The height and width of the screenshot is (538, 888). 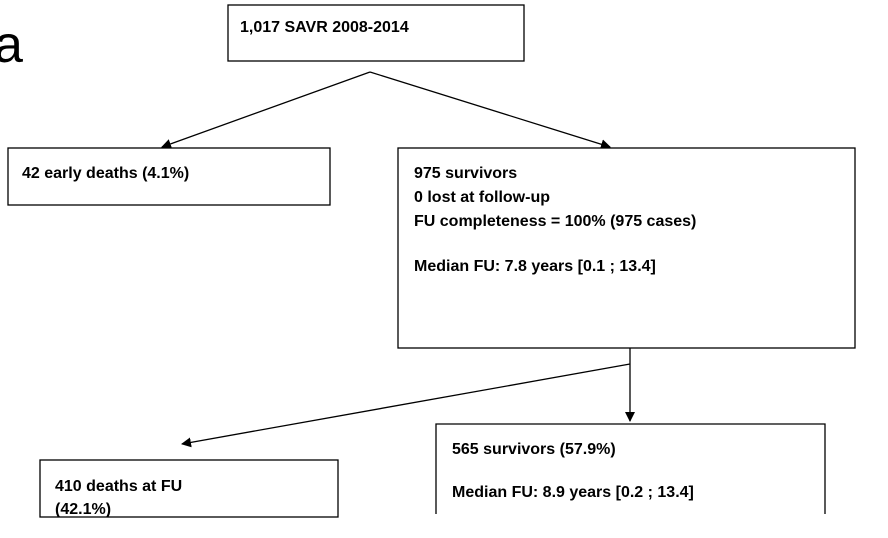 I want to click on cropped-text: a, so click(x=11, y=45).